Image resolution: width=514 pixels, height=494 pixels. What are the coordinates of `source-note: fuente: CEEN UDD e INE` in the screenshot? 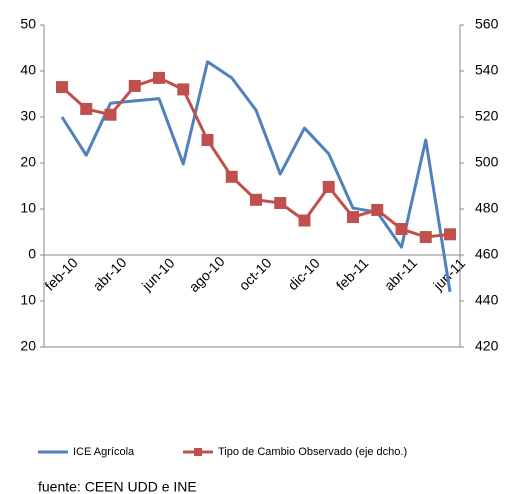 It's located at (117, 486).